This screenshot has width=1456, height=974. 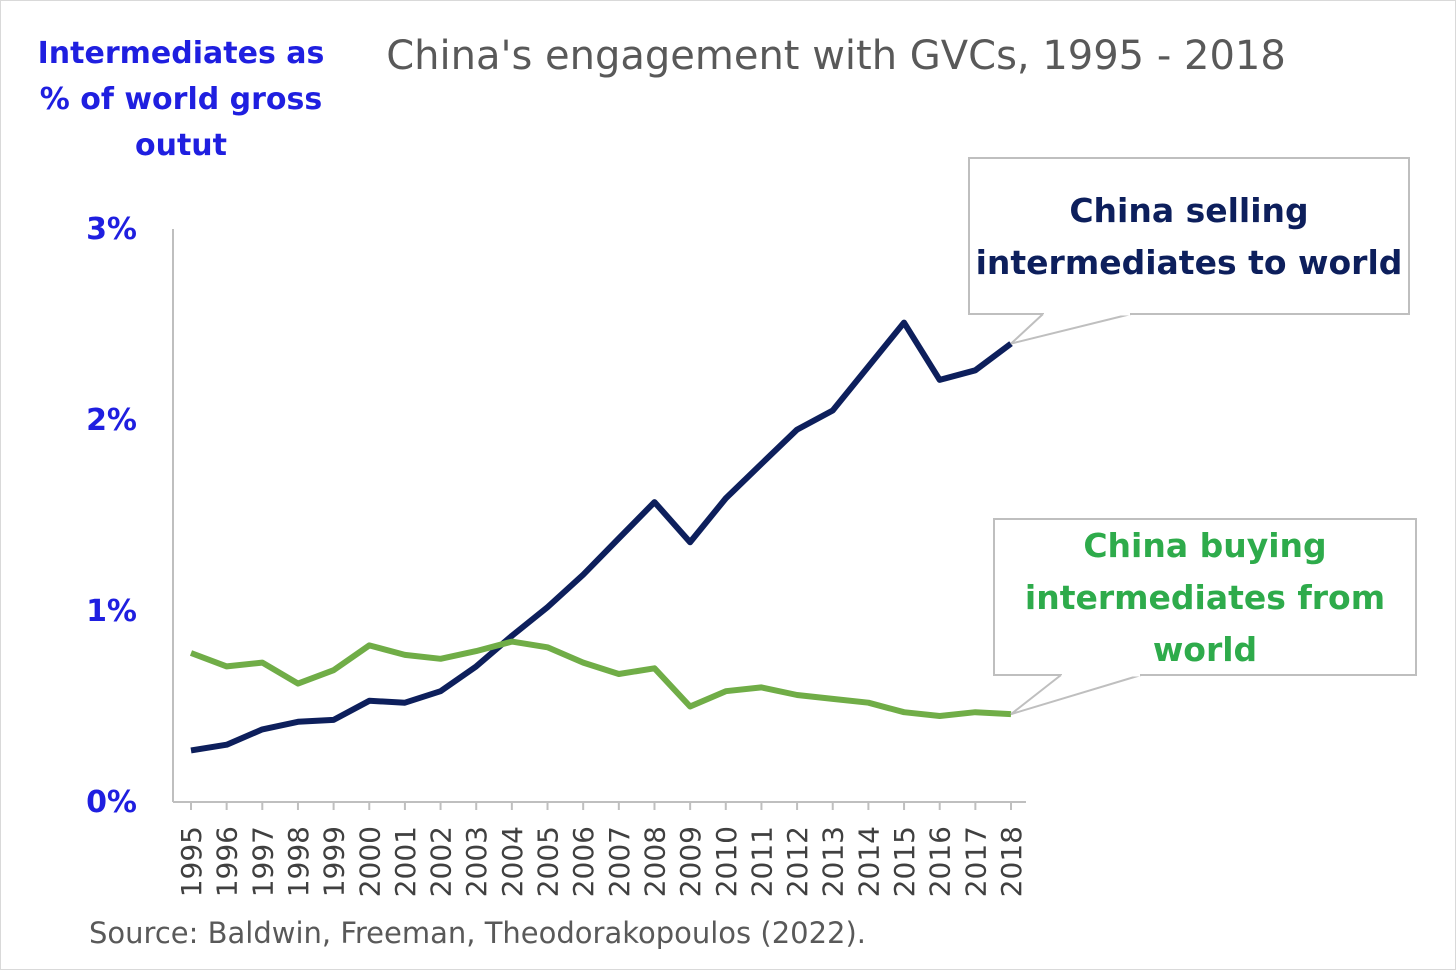 I want to click on y-axis-label-line: Intermediates as, so click(x=181, y=53).